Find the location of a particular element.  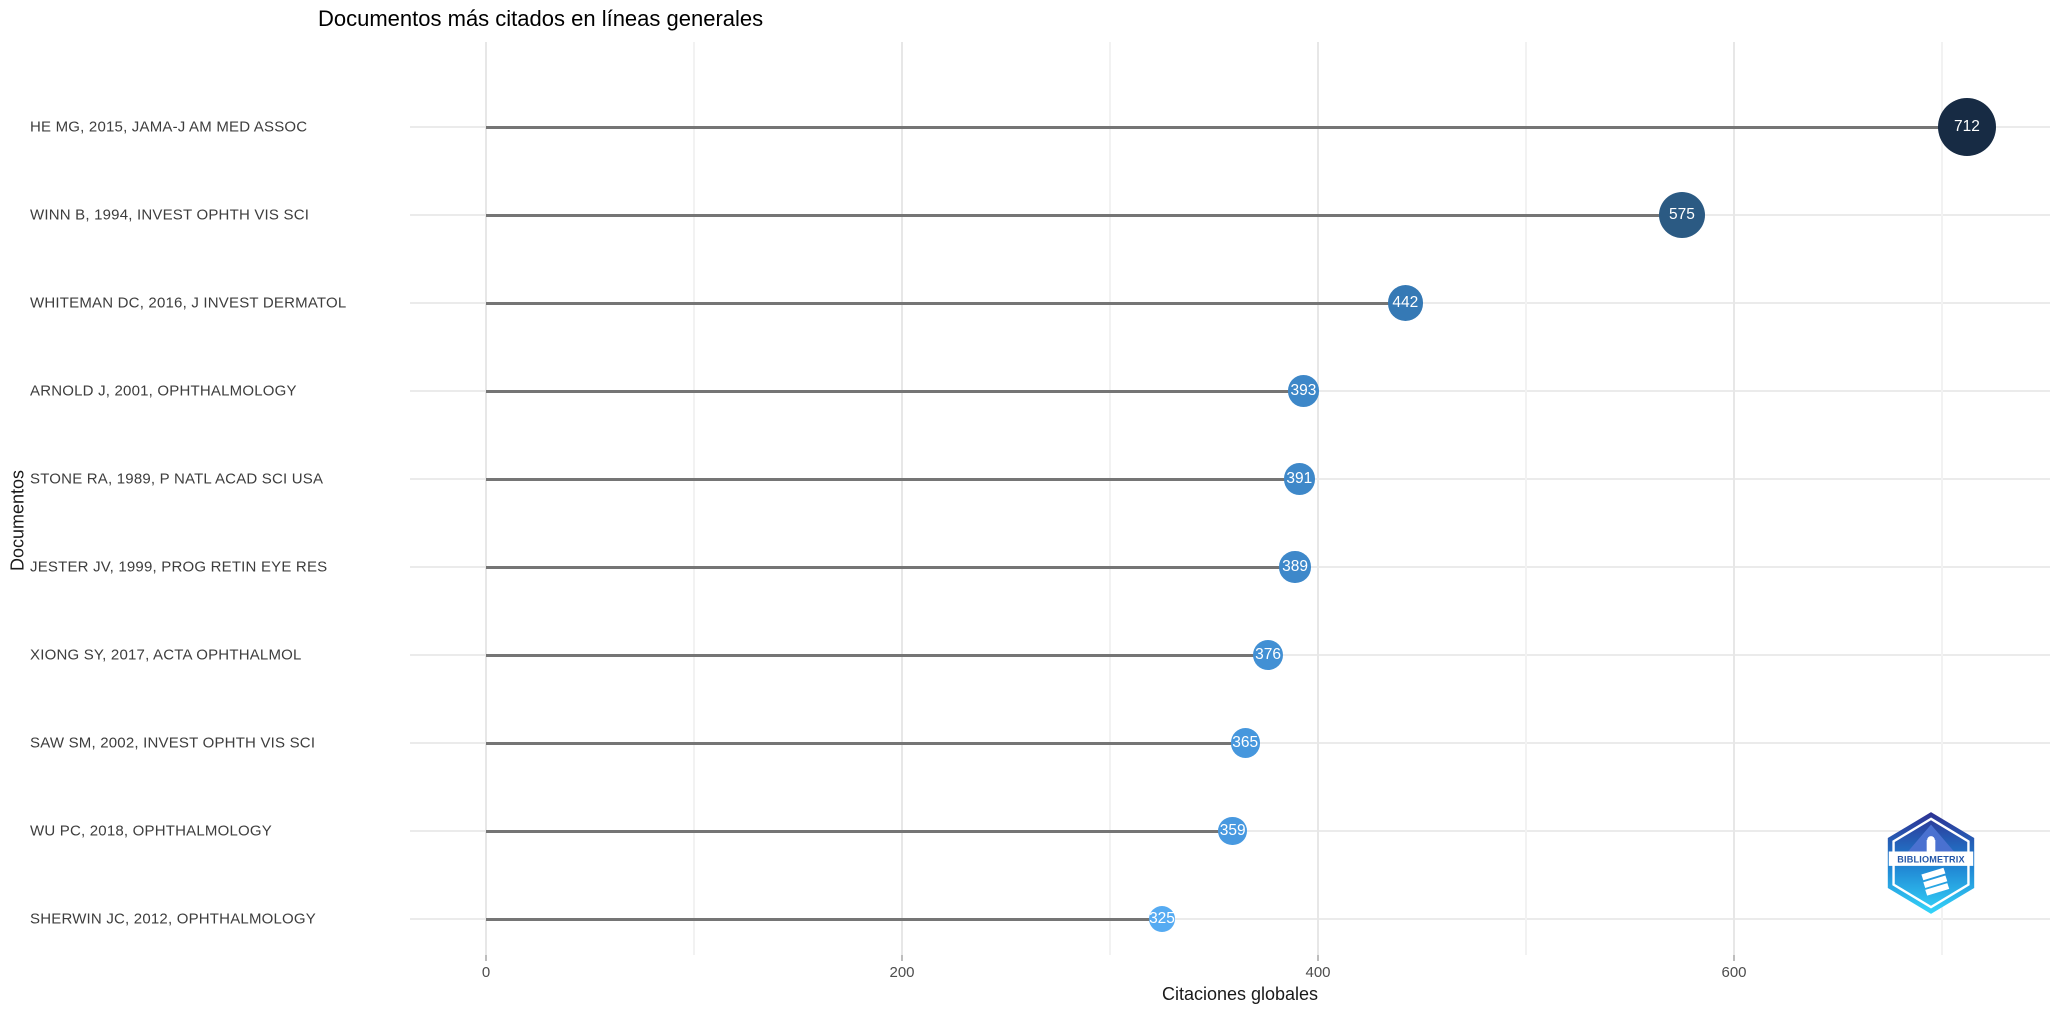

x-tick-label: 200 is located at coordinates (902, 972).